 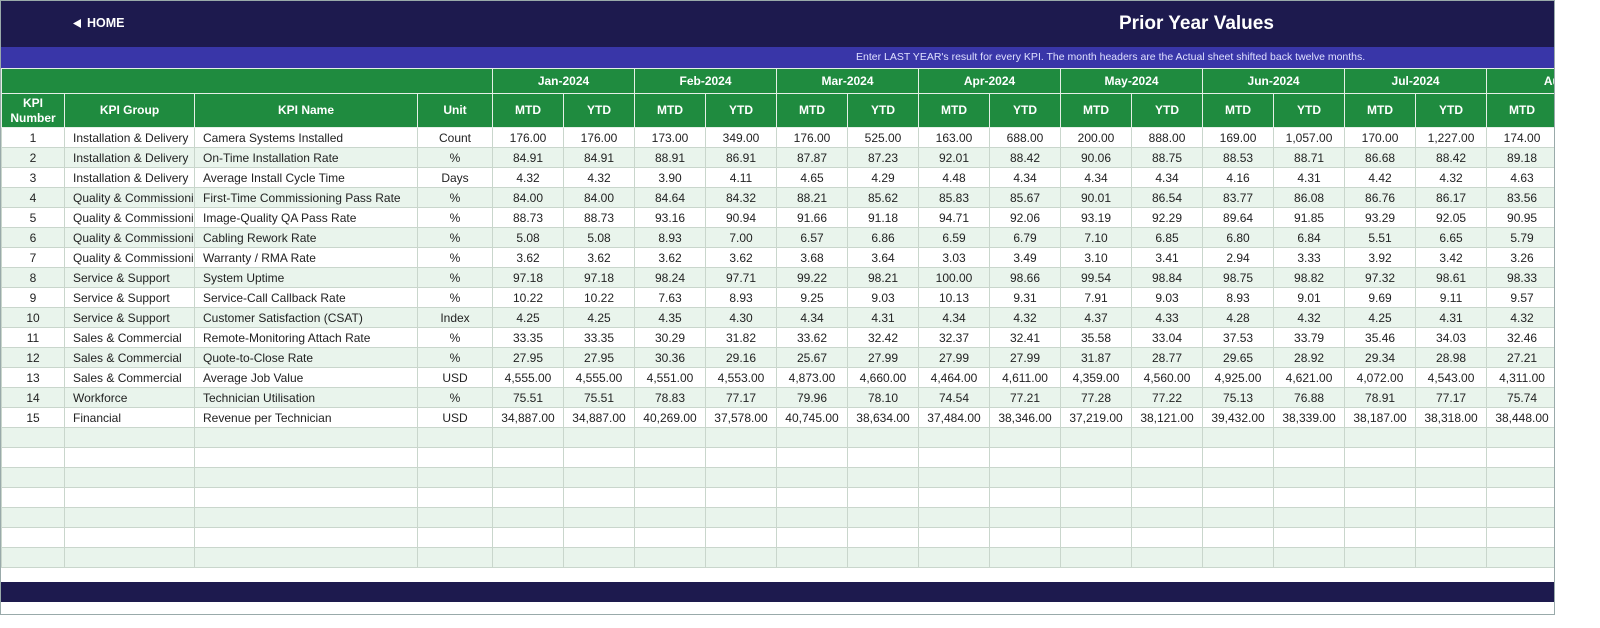 I want to click on kpi-value: 98.61, so click(x=1451, y=277).